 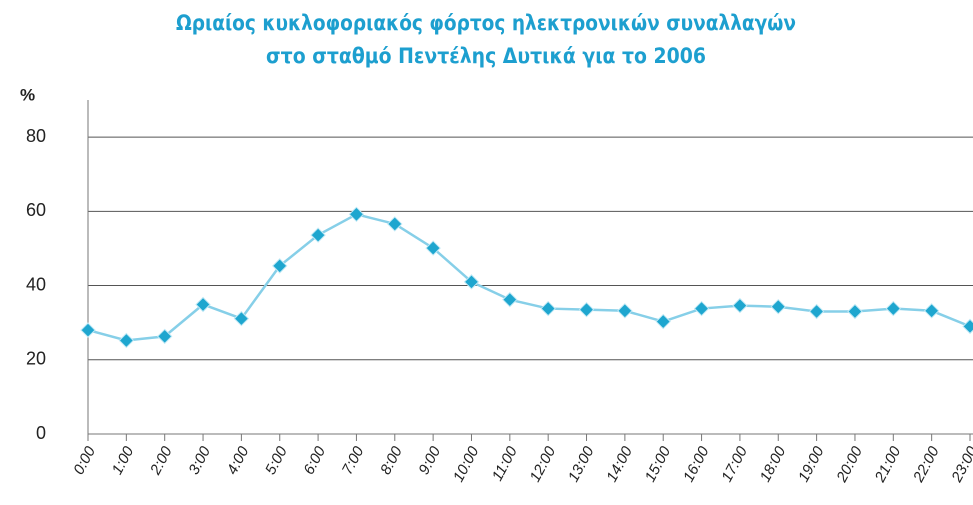 I want to click on y-tick-label: 20, so click(x=36, y=359).